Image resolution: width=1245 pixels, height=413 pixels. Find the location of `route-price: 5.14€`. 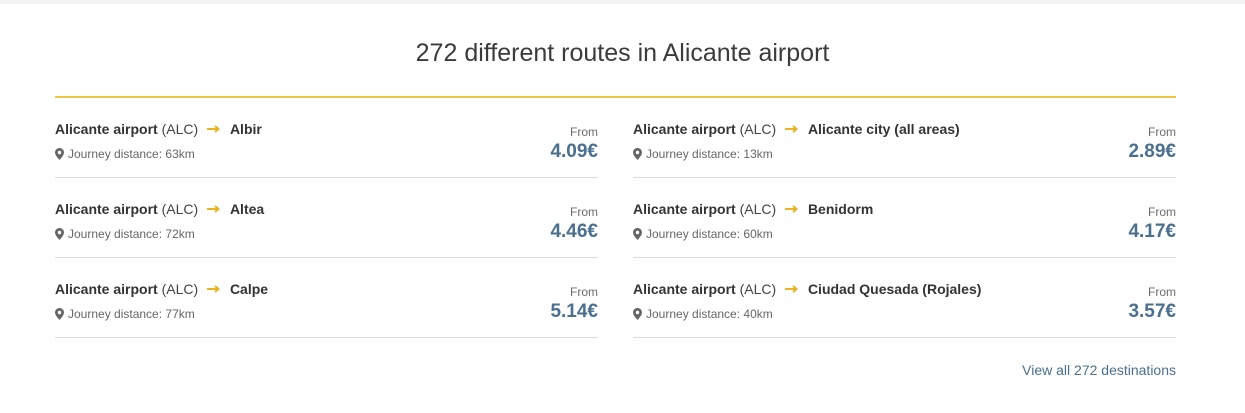

route-price: 5.14€ is located at coordinates (574, 311).